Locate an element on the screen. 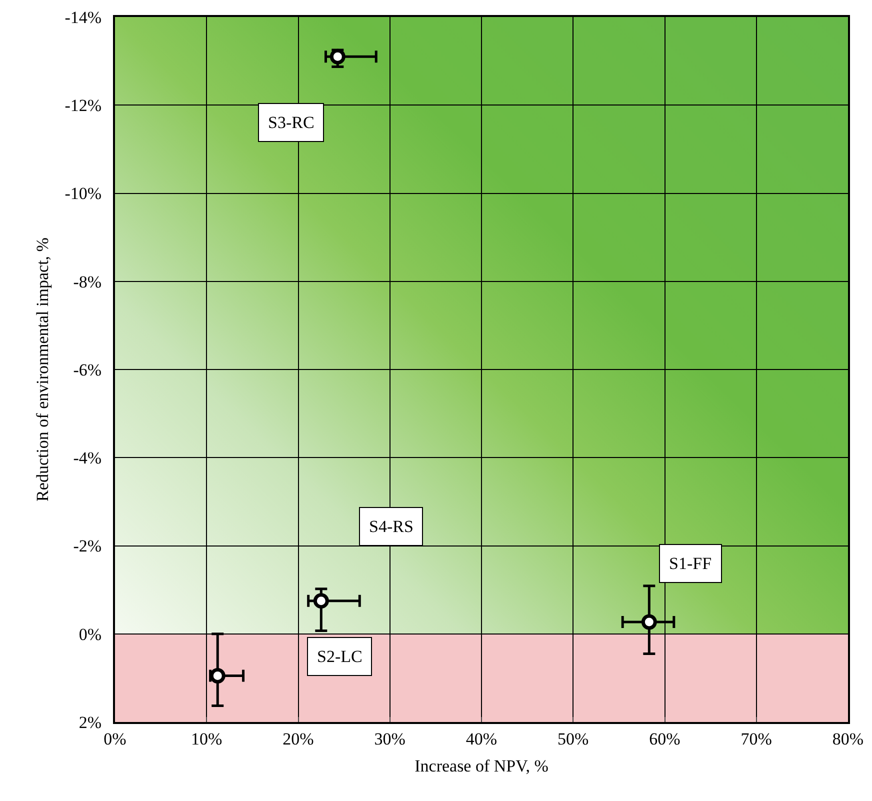  y-tick-label: -12% is located at coordinates (83, 106).